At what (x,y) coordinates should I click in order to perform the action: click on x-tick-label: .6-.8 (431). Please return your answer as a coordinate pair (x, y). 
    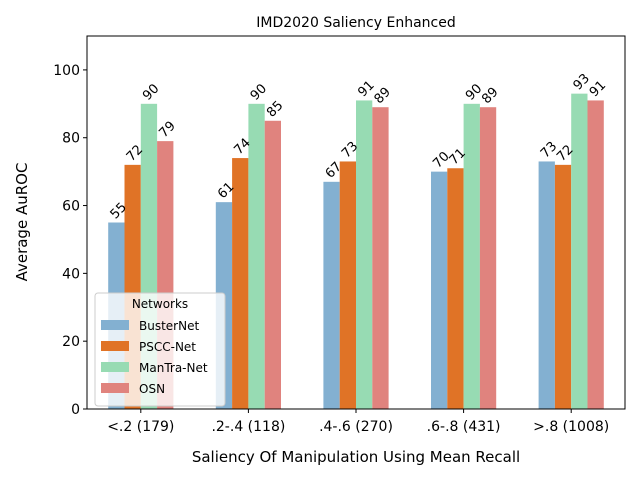
    Looking at the image, I should click on (464, 427).